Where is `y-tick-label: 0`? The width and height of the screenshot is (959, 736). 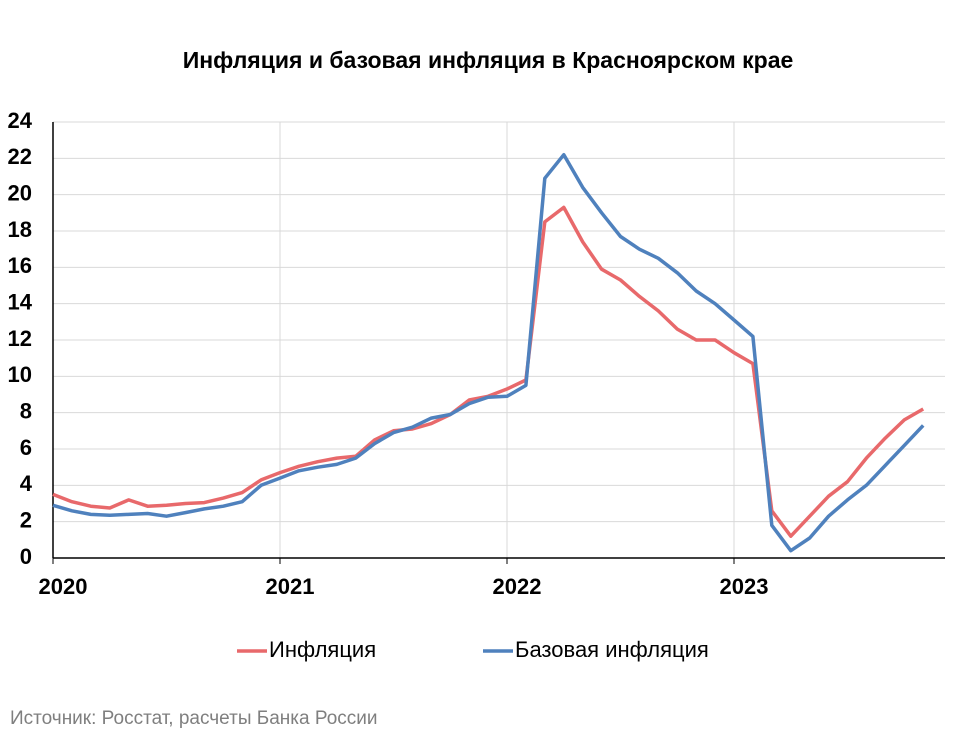
y-tick-label: 0 is located at coordinates (26, 556).